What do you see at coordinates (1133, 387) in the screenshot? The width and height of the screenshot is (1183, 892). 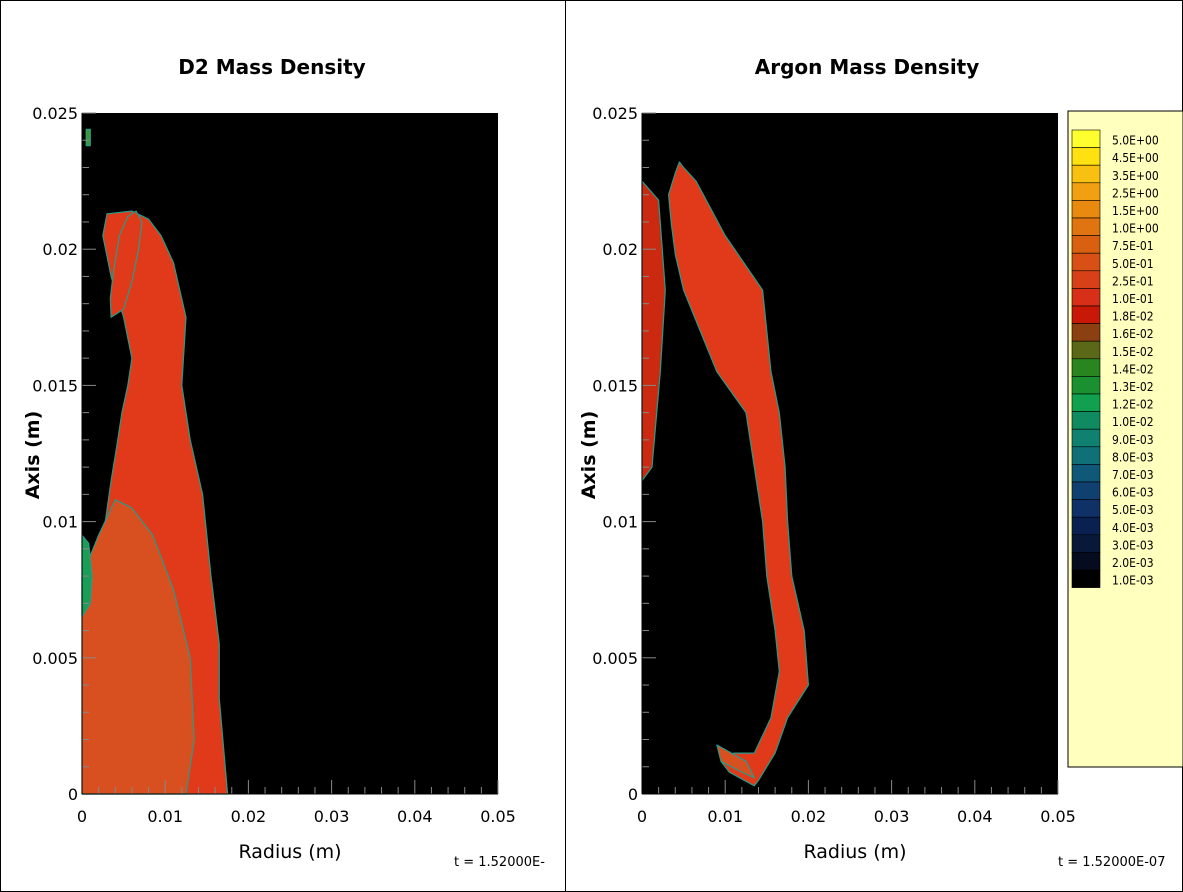 I see `legend-label: 1.3E-02` at bounding box center [1133, 387].